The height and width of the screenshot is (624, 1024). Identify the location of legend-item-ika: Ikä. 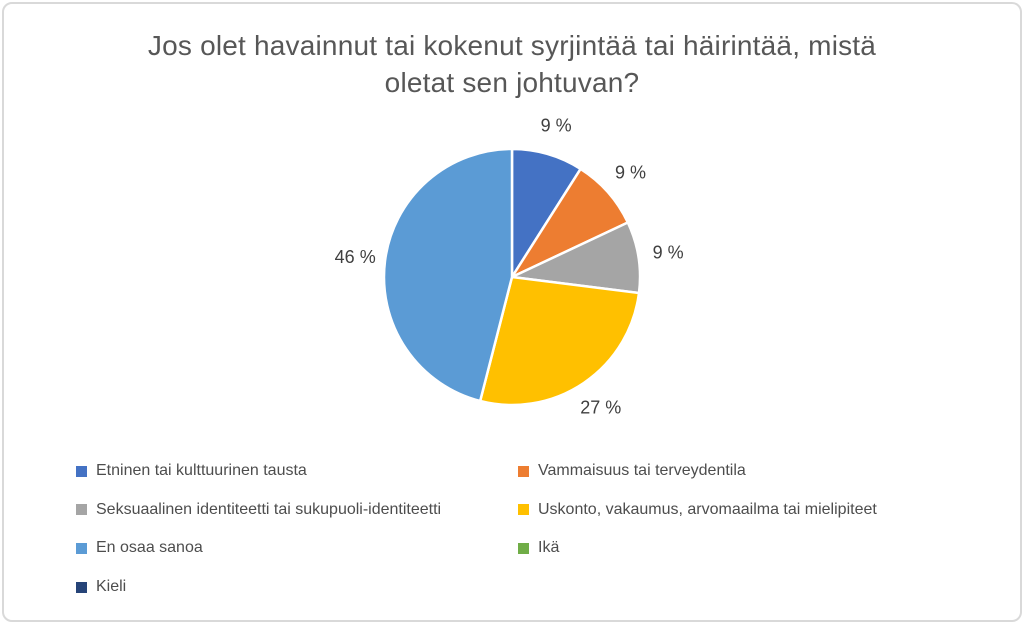
(752, 548).